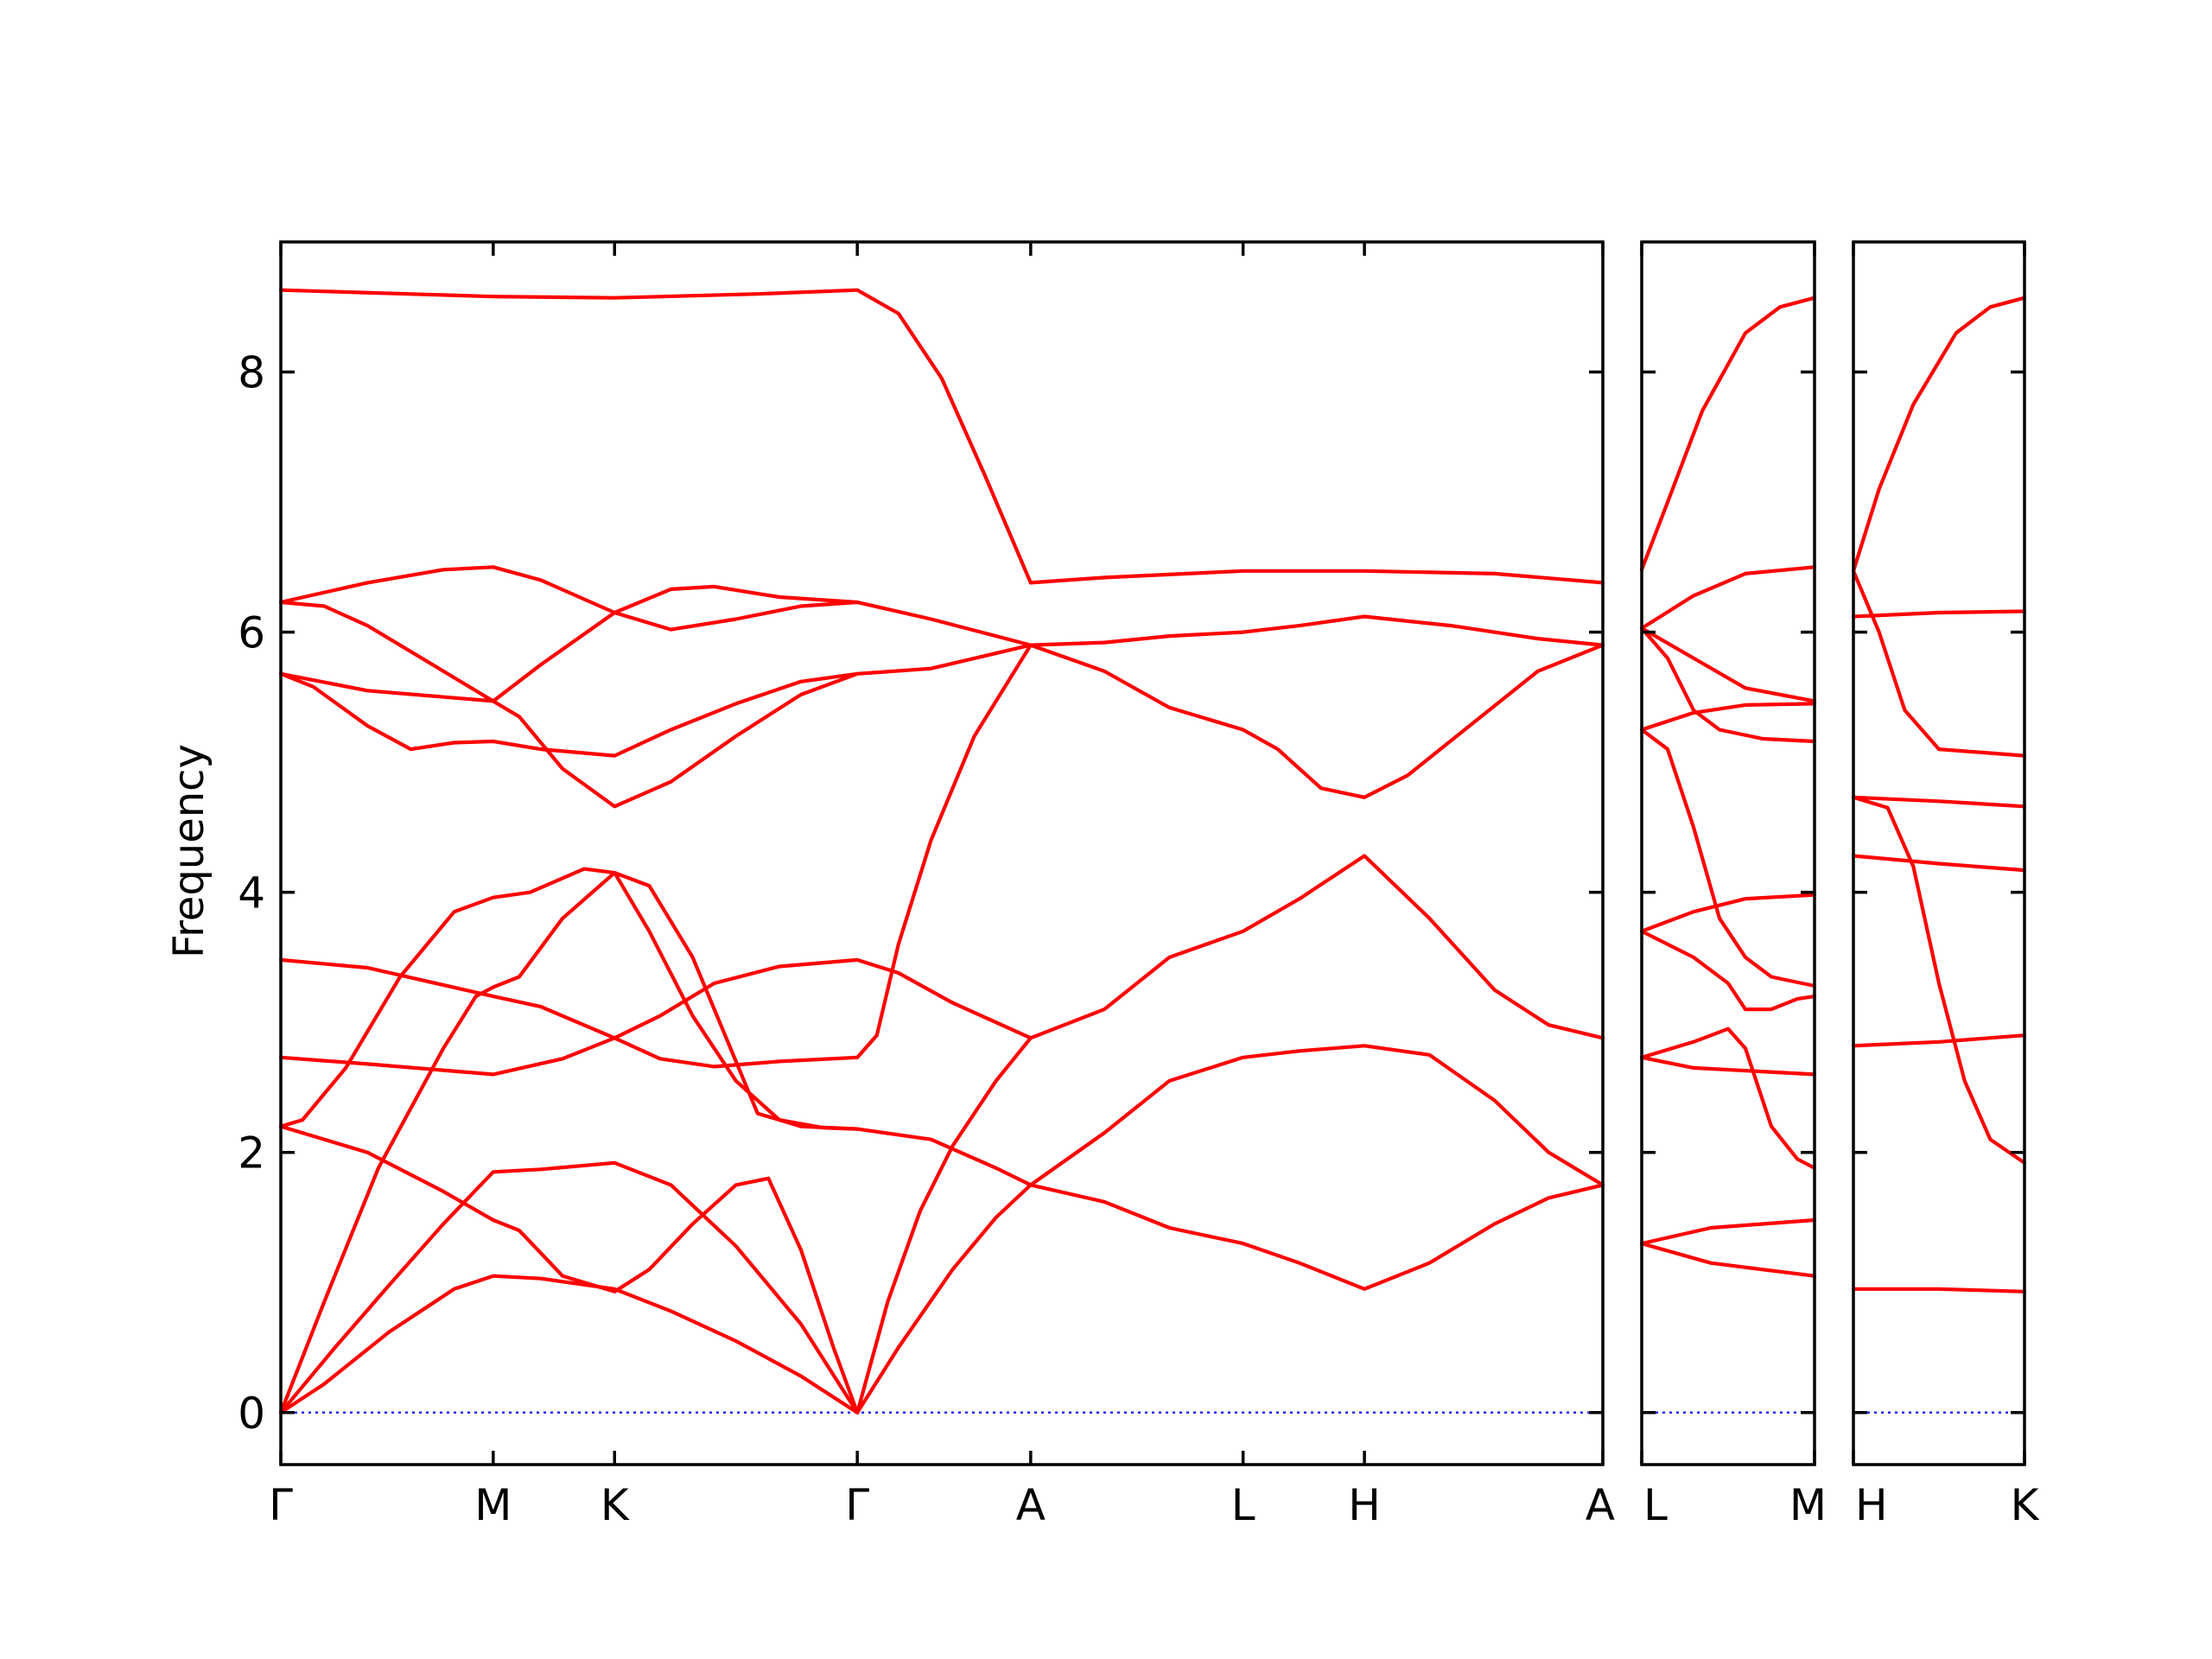 The width and height of the screenshot is (2212, 1659). Describe the element at coordinates (189, 851) in the screenshot. I see `y-axis-label: Frequency` at that location.